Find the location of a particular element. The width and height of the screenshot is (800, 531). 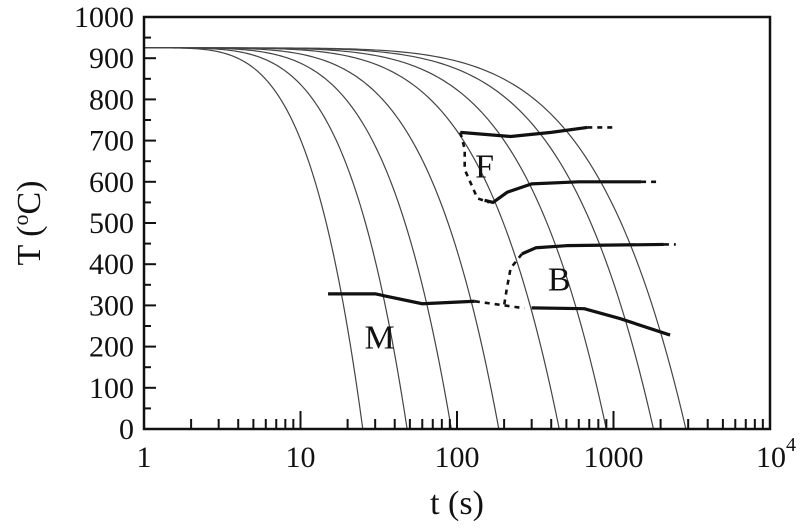

x-axis-title: t (s) is located at coordinates (457, 503).